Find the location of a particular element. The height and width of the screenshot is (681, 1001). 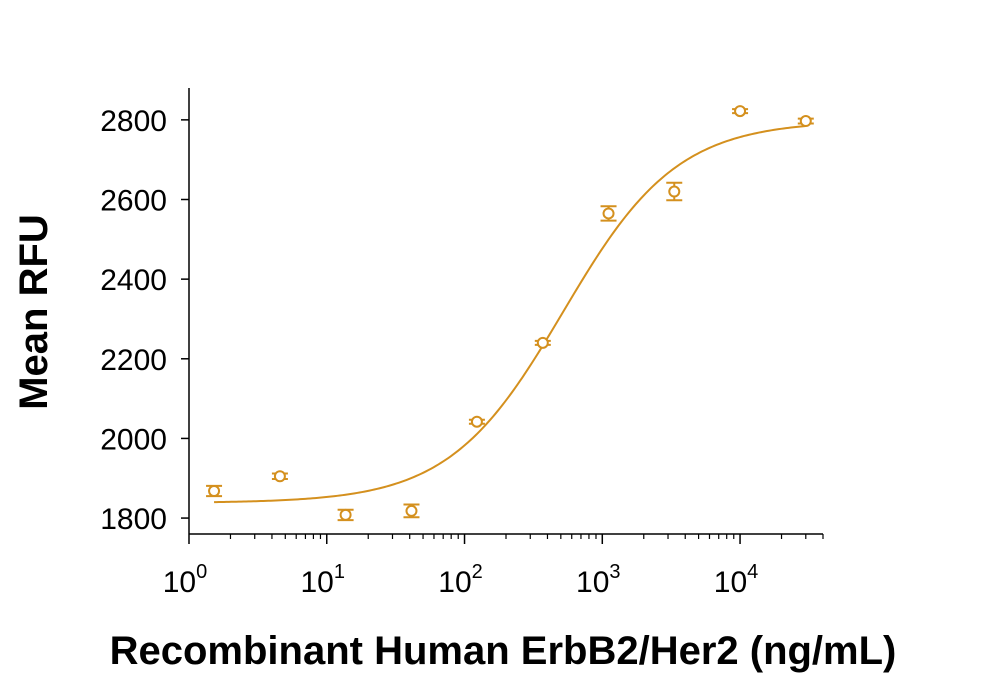

y-tick-label: 2000 is located at coordinates (133, 439).